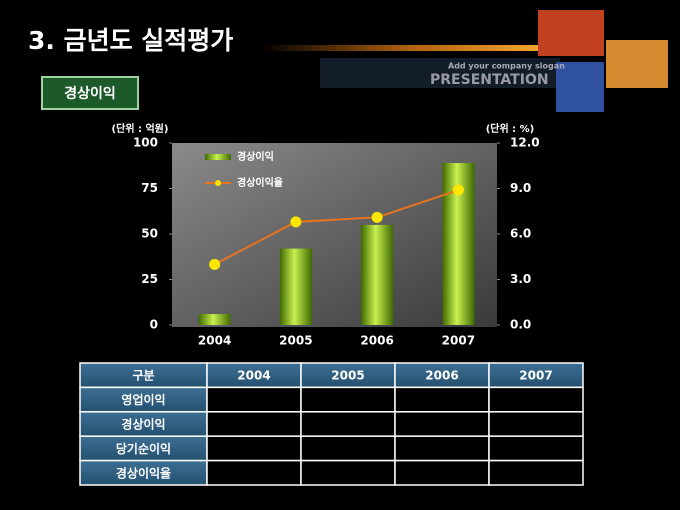 Image resolution: width=680 pixels, height=510 pixels. Describe the element at coordinates (218, 157) in the screenshot. I see `legend-swatch` at that location.